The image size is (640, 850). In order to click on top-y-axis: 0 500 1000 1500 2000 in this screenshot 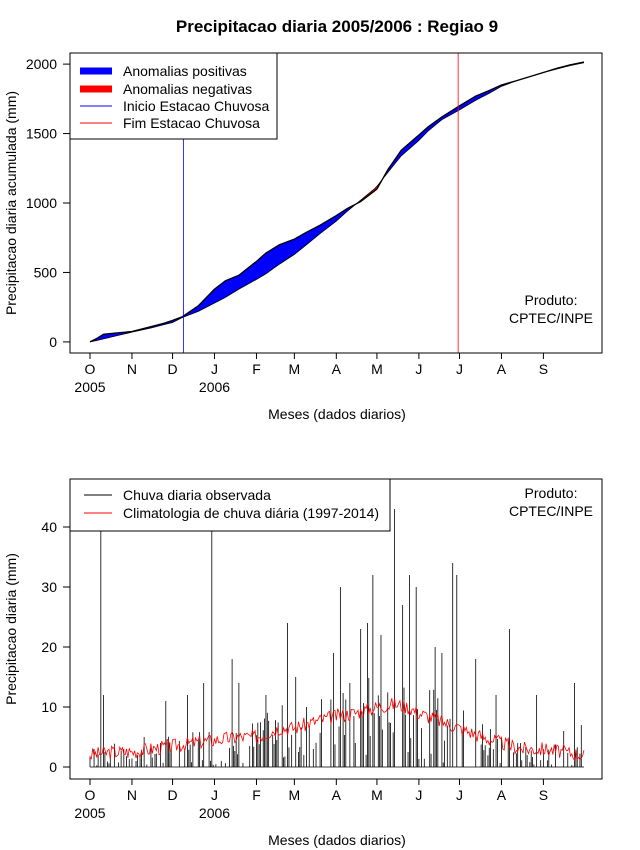, I will do `click(48, 203)`.